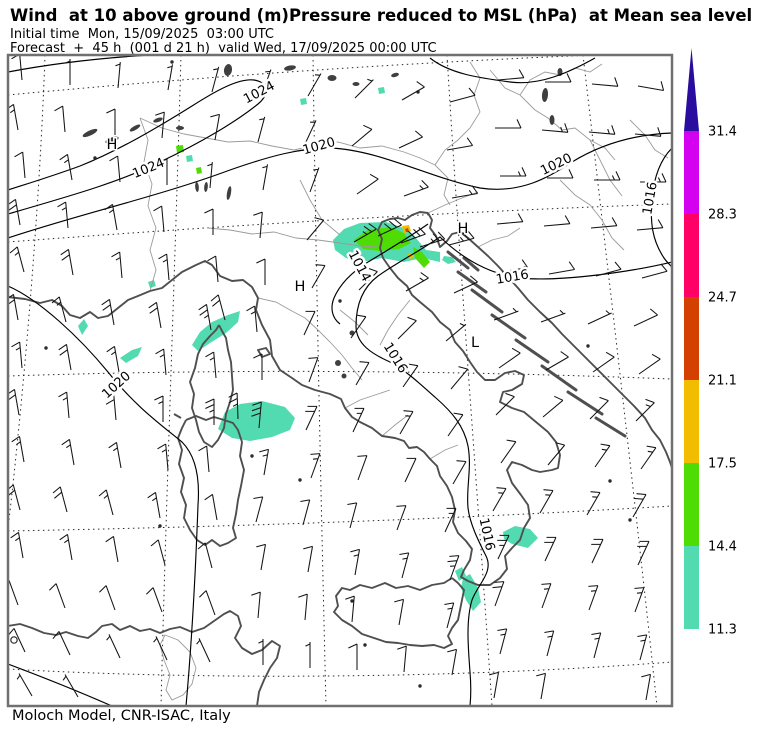 This screenshot has height=731, width=760. I want to click on grid-line, so click(27, 288).